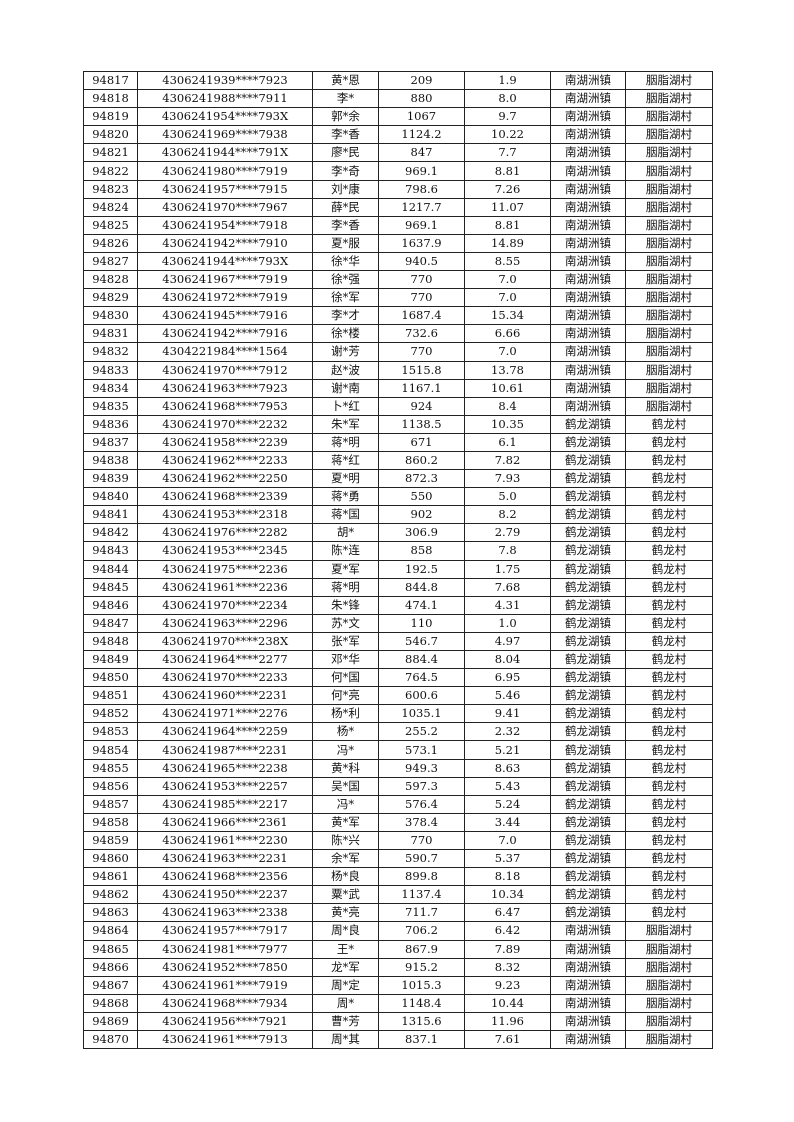 The image size is (794, 1122). Describe the element at coordinates (421, 515) in the screenshot. I see `cell-amount: 902` at that location.